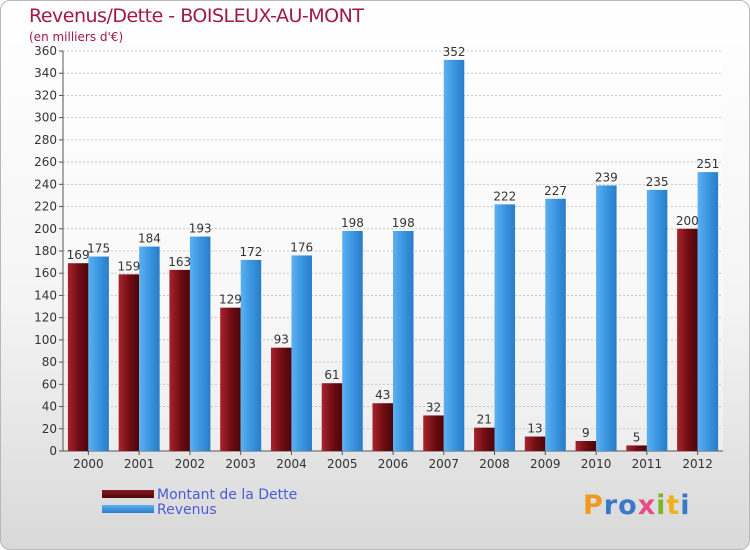  I want to click on legend-swatch-dette, so click(128, 494).